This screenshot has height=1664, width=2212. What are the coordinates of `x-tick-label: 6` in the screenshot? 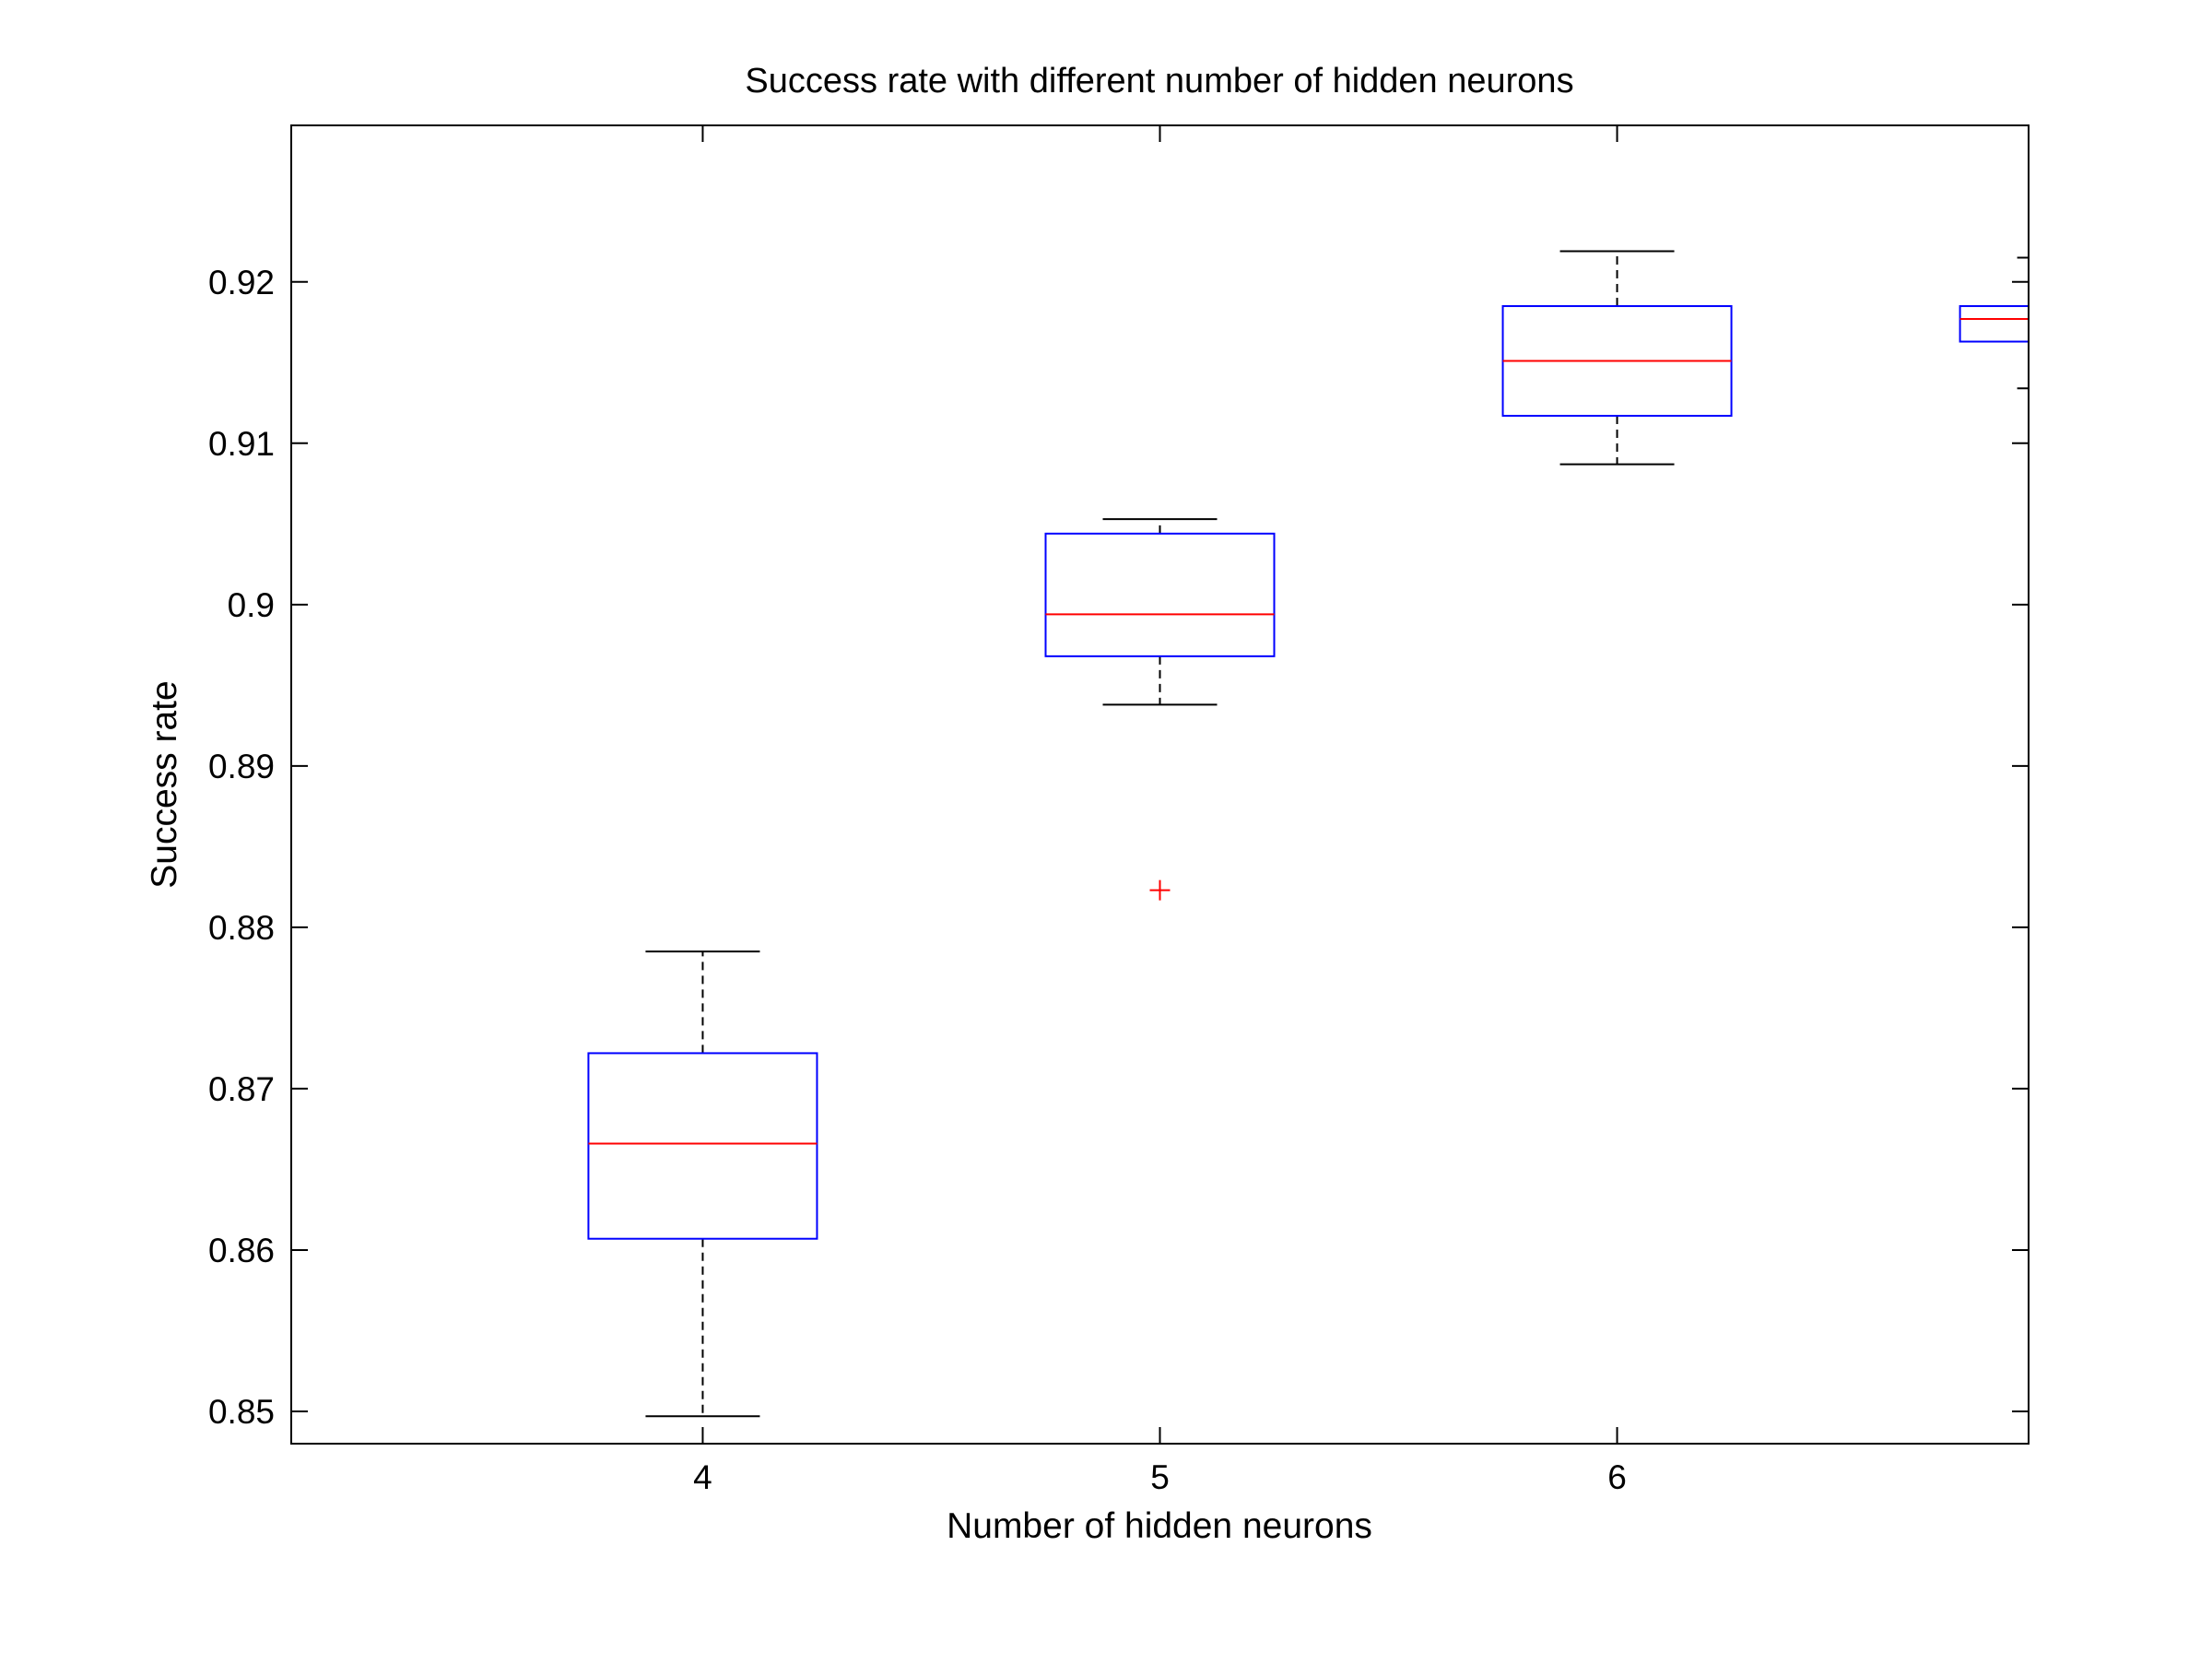 It's located at (1617, 1477).